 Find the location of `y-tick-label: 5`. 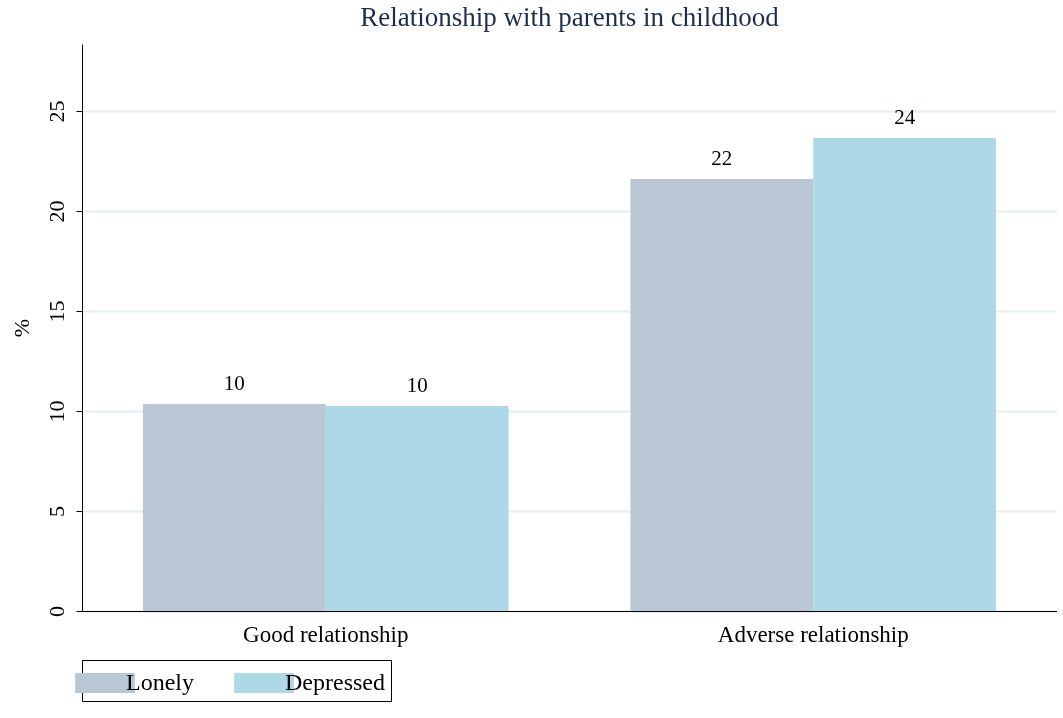

y-tick-label: 5 is located at coordinates (56, 511).